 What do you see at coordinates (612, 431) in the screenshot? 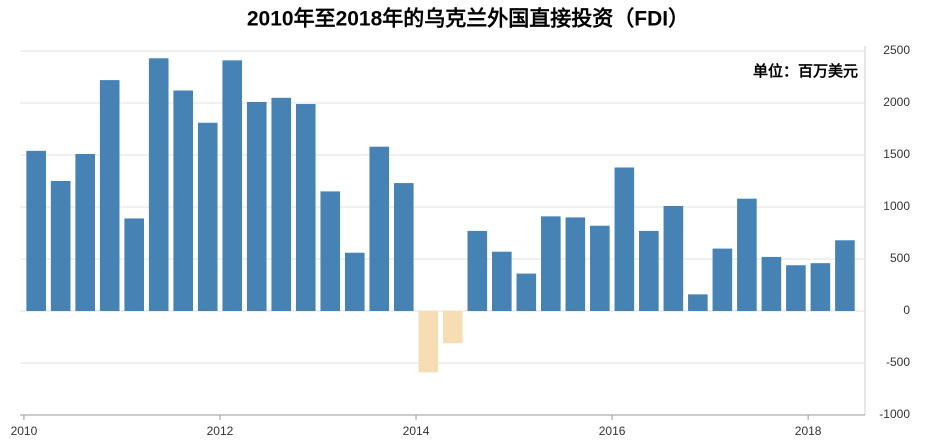
I see `x-tick-label: 2016` at bounding box center [612, 431].